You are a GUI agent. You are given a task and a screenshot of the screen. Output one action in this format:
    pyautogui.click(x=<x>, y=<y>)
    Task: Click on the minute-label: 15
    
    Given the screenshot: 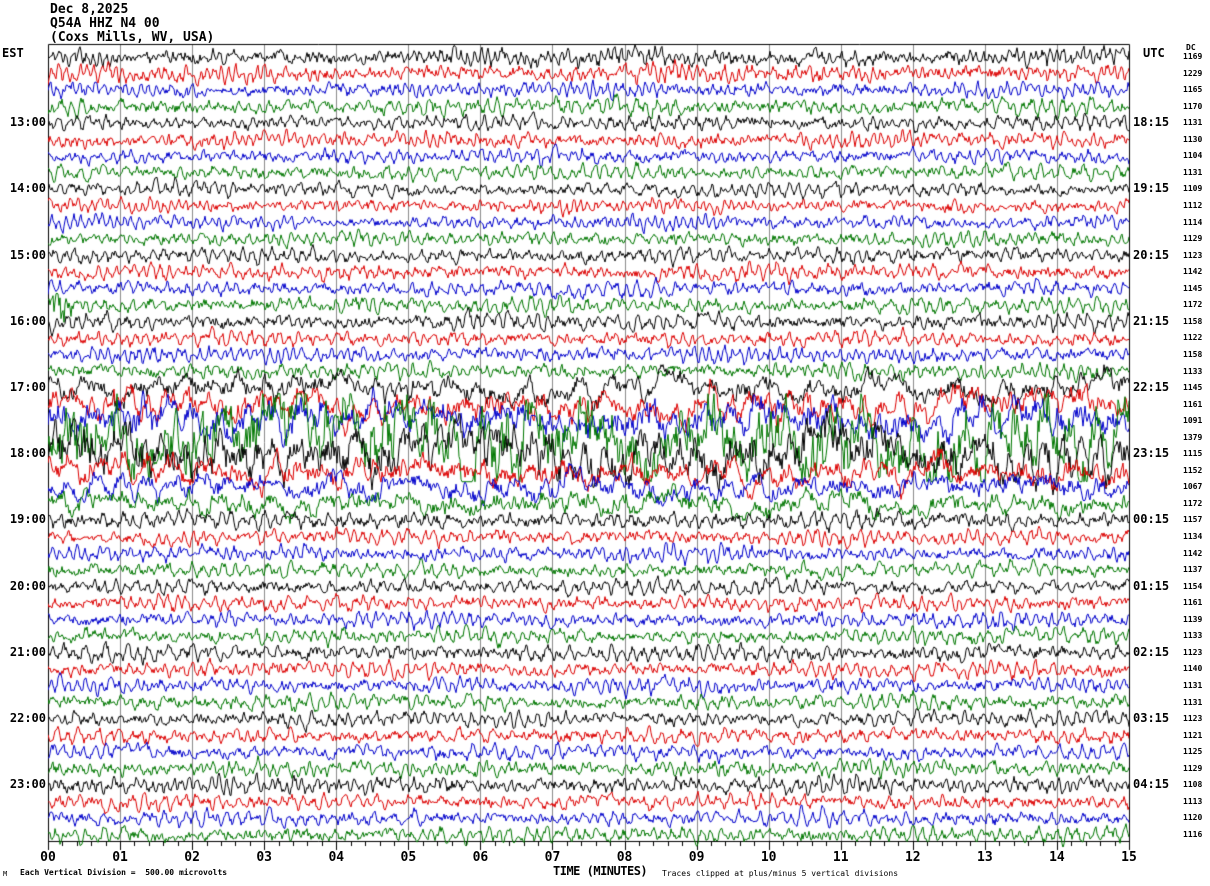 What is the action you would take?
    pyautogui.click(x=1129, y=857)
    